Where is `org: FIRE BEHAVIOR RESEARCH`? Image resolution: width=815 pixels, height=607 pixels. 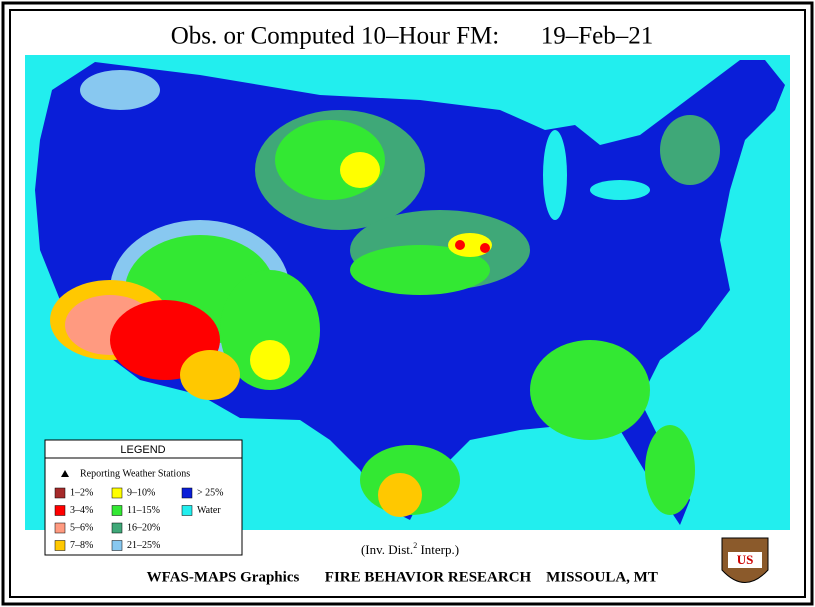 org: FIRE BEHAVIOR RESEARCH is located at coordinates (428, 577).